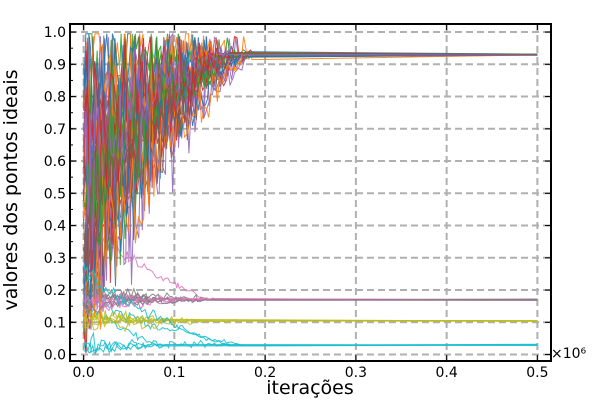 The width and height of the screenshot is (600, 400). What do you see at coordinates (446, 373) in the screenshot?
I see `x-tick-label: 0.4` at bounding box center [446, 373].